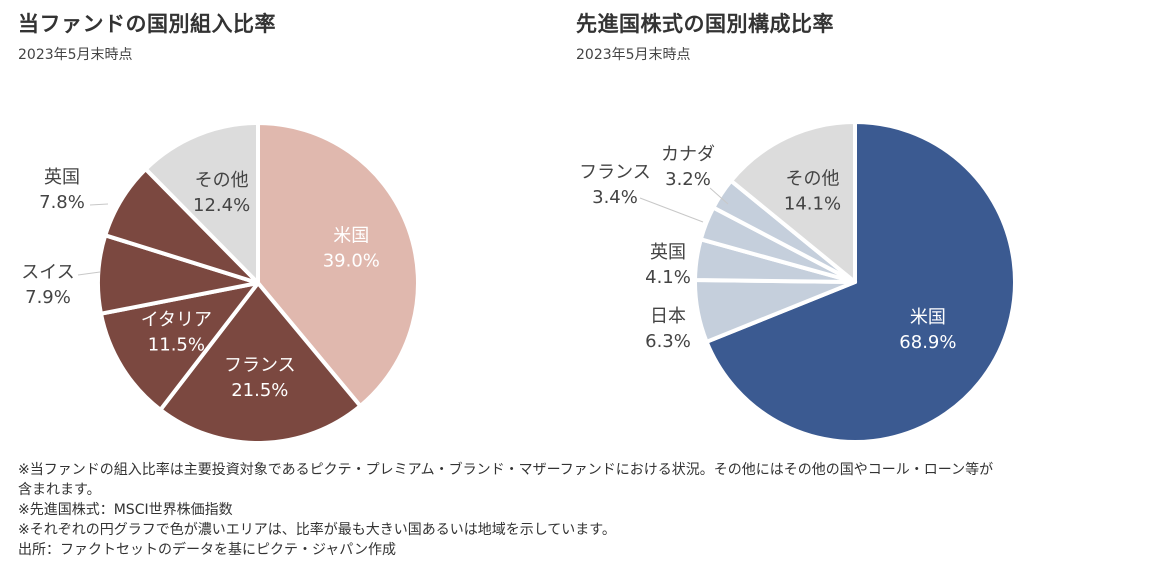  Describe the element at coordinates (62, 202) in the screenshot. I see `slice-value-label: 7.8%` at that location.